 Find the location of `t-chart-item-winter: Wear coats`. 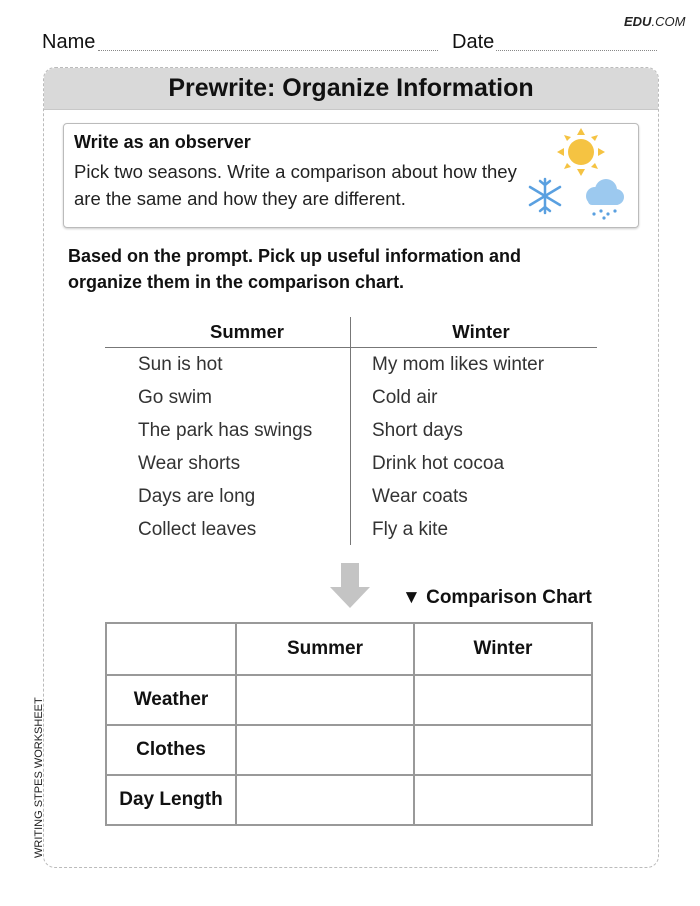

t-chart-item-winter: Wear coats is located at coordinates (420, 496).